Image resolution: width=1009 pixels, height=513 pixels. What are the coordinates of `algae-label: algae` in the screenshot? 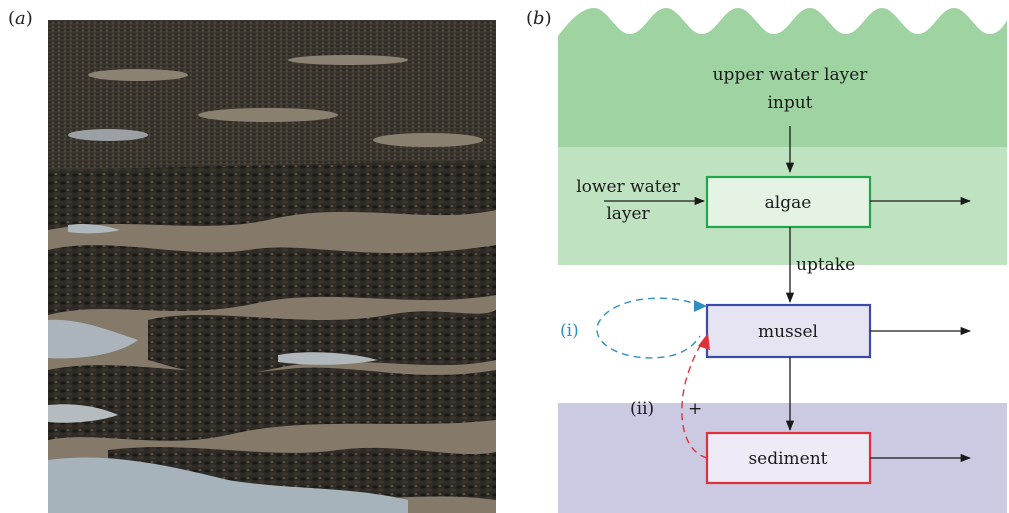 It's located at (788, 203).